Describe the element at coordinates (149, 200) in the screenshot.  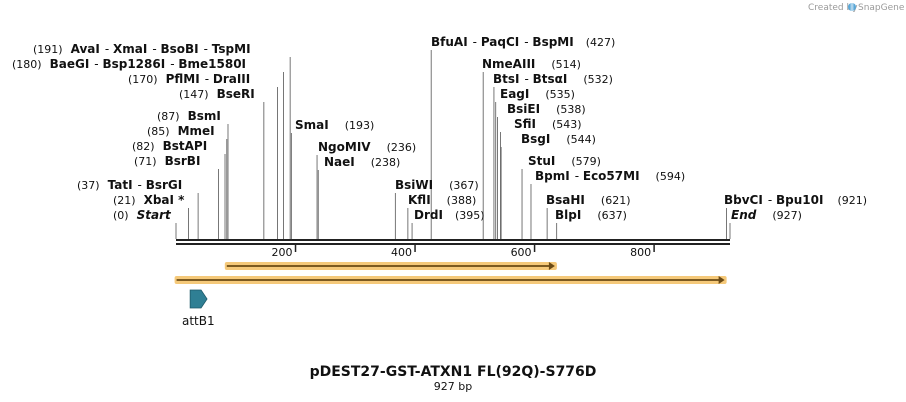
I see `site-label-xbai: (21) XbaI *` at that location.